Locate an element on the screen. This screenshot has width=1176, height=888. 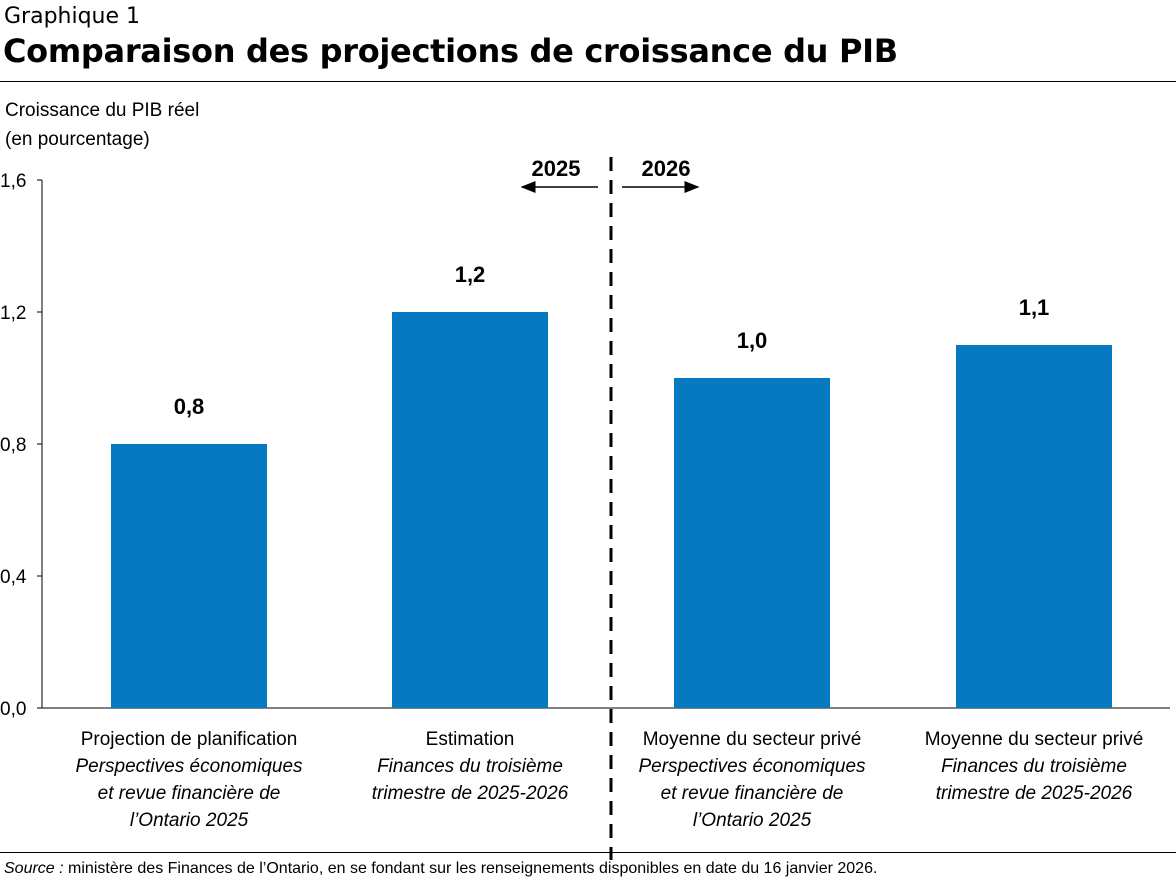
category-label: Estimation is located at coordinates (470, 739).